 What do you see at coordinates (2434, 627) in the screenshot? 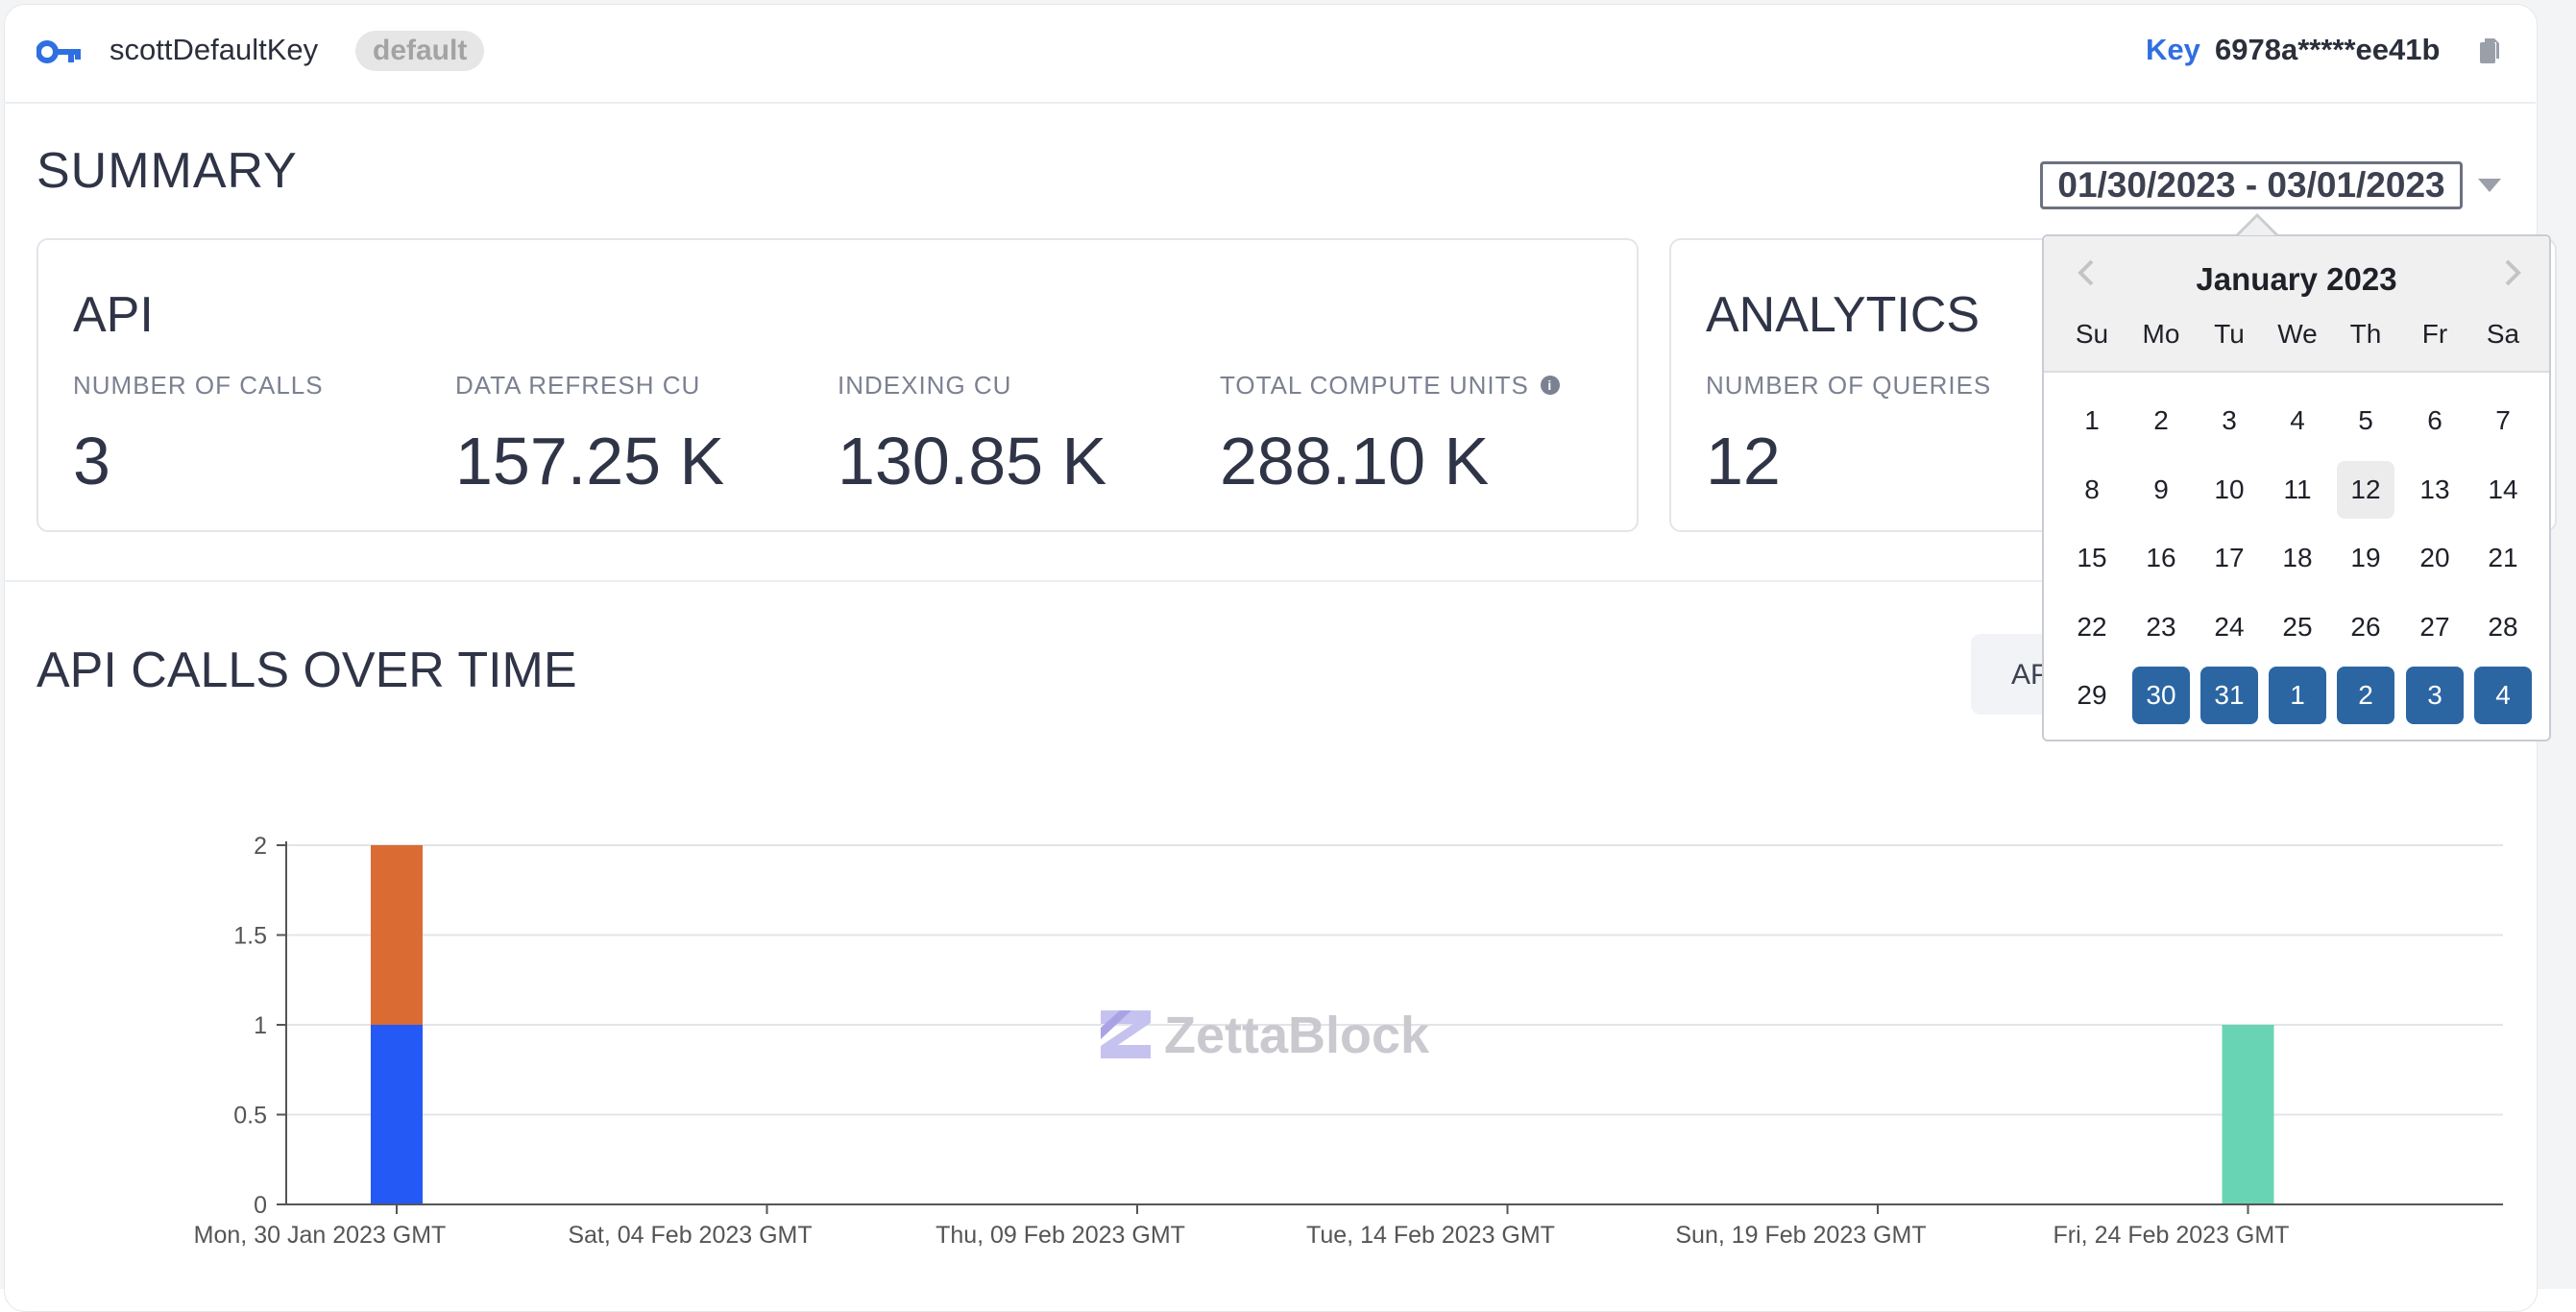
I see `calendar-day: 27` at bounding box center [2434, 627].